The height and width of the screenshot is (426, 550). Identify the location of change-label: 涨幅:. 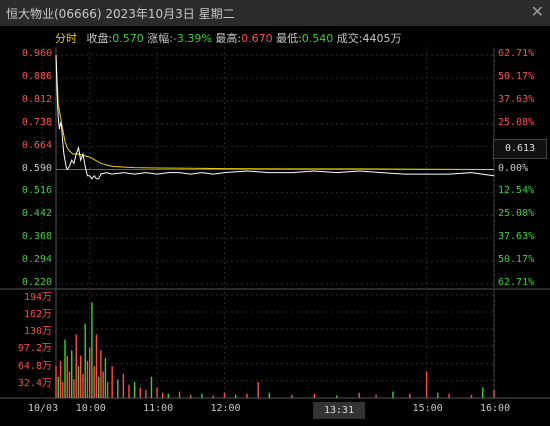
(160, 38).